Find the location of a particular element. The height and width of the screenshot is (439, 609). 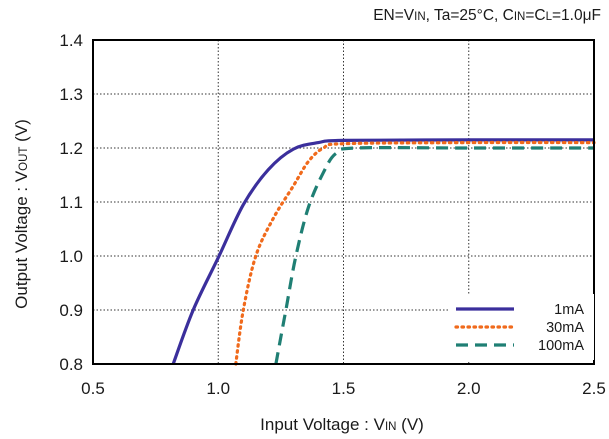

x-axis-title-main: Input Voltage : V is located at coordinates (322, 424).